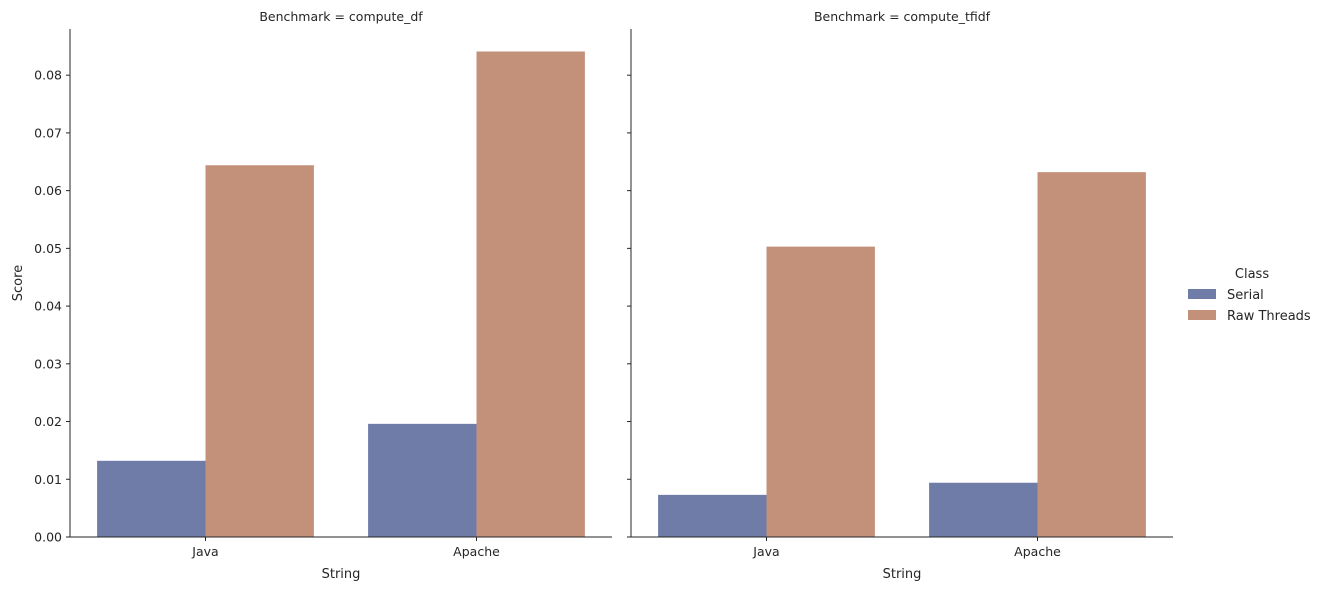 The height and width of the screenshot is (590, 1328). I want to click on y-tick-label: 0.05, so click(48, 248).